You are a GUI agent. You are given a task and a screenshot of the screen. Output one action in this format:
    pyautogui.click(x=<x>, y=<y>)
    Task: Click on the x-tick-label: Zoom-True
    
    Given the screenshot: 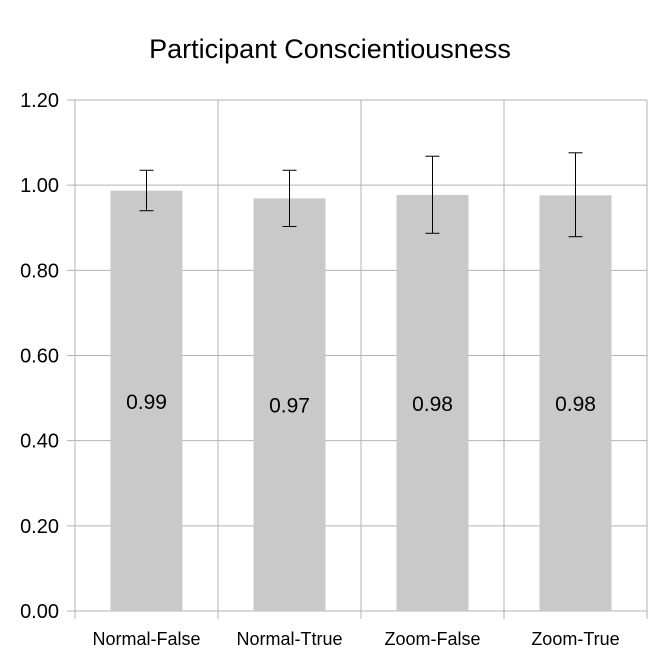 What is the action you would take?
    pyautogui.click(x=575, y=639)
    